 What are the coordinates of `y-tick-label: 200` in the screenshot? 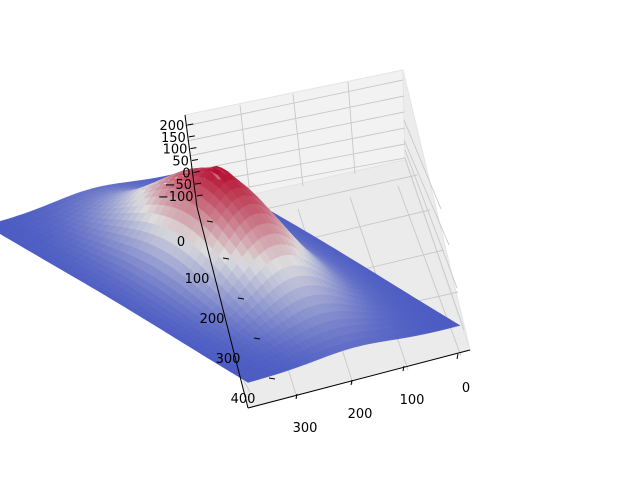 It's located at (212, 319).